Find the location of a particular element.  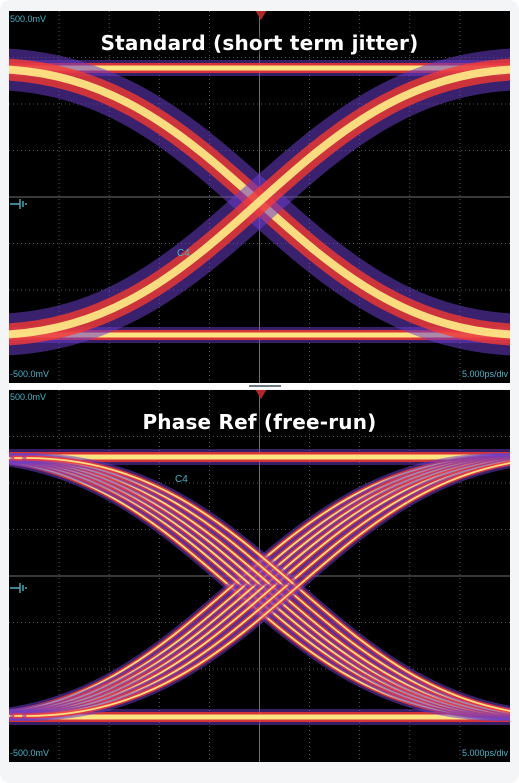

divider-handle is located at coordinates (265, 386).